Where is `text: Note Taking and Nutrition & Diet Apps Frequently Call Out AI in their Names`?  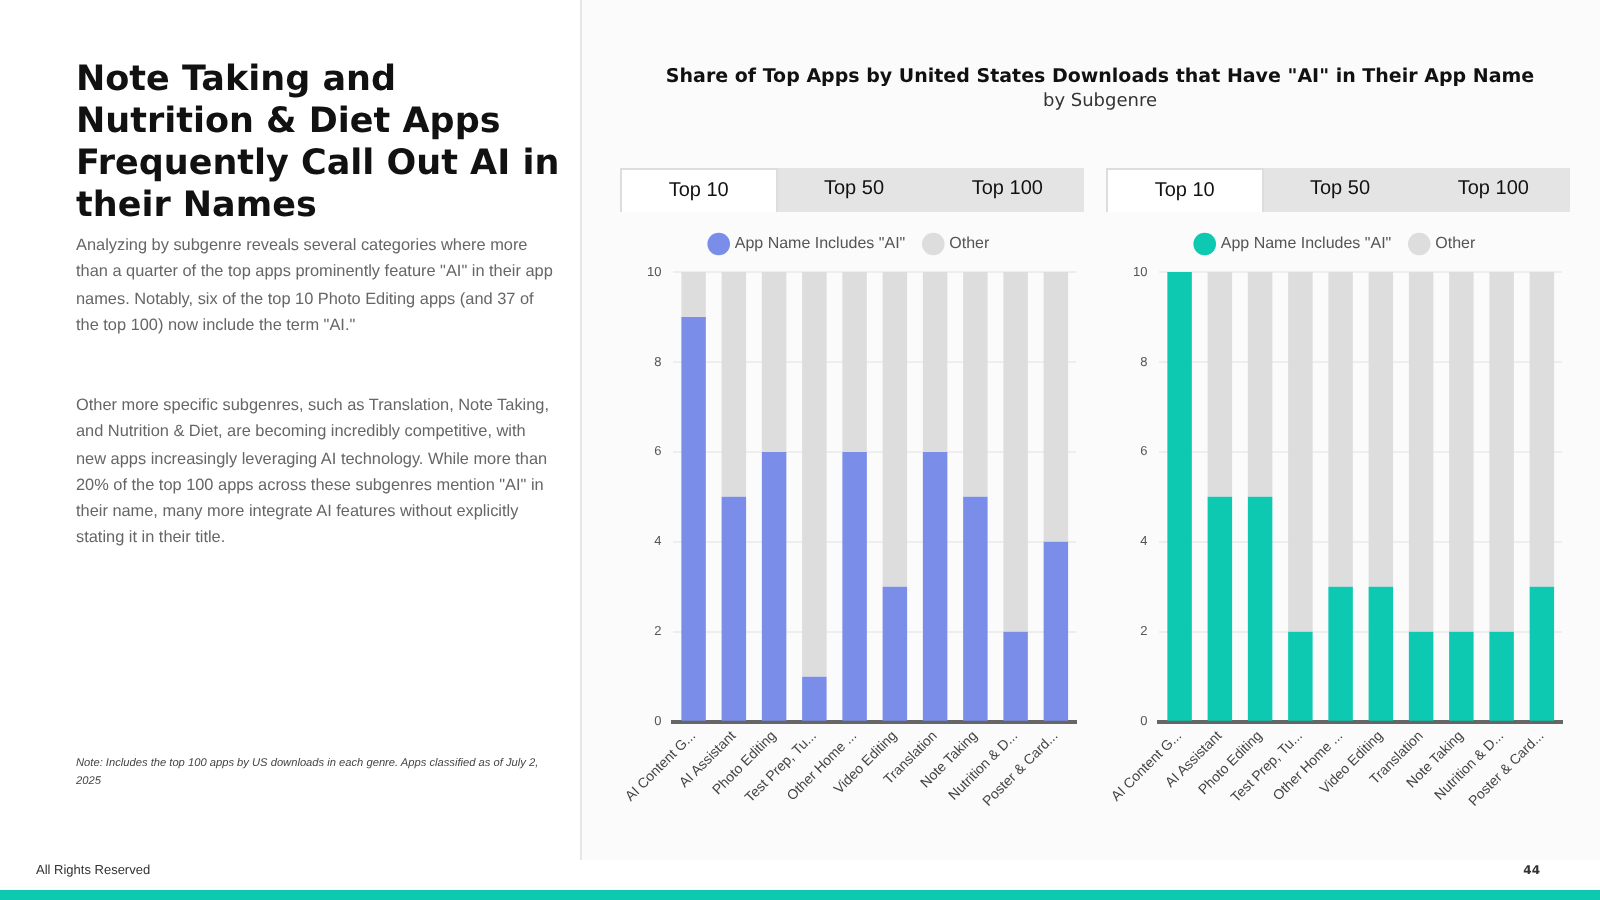 text: Note Taking and Nutrition & Diet Apps Frequently Call Out AI in their Names is located at coordinates (319, 144).